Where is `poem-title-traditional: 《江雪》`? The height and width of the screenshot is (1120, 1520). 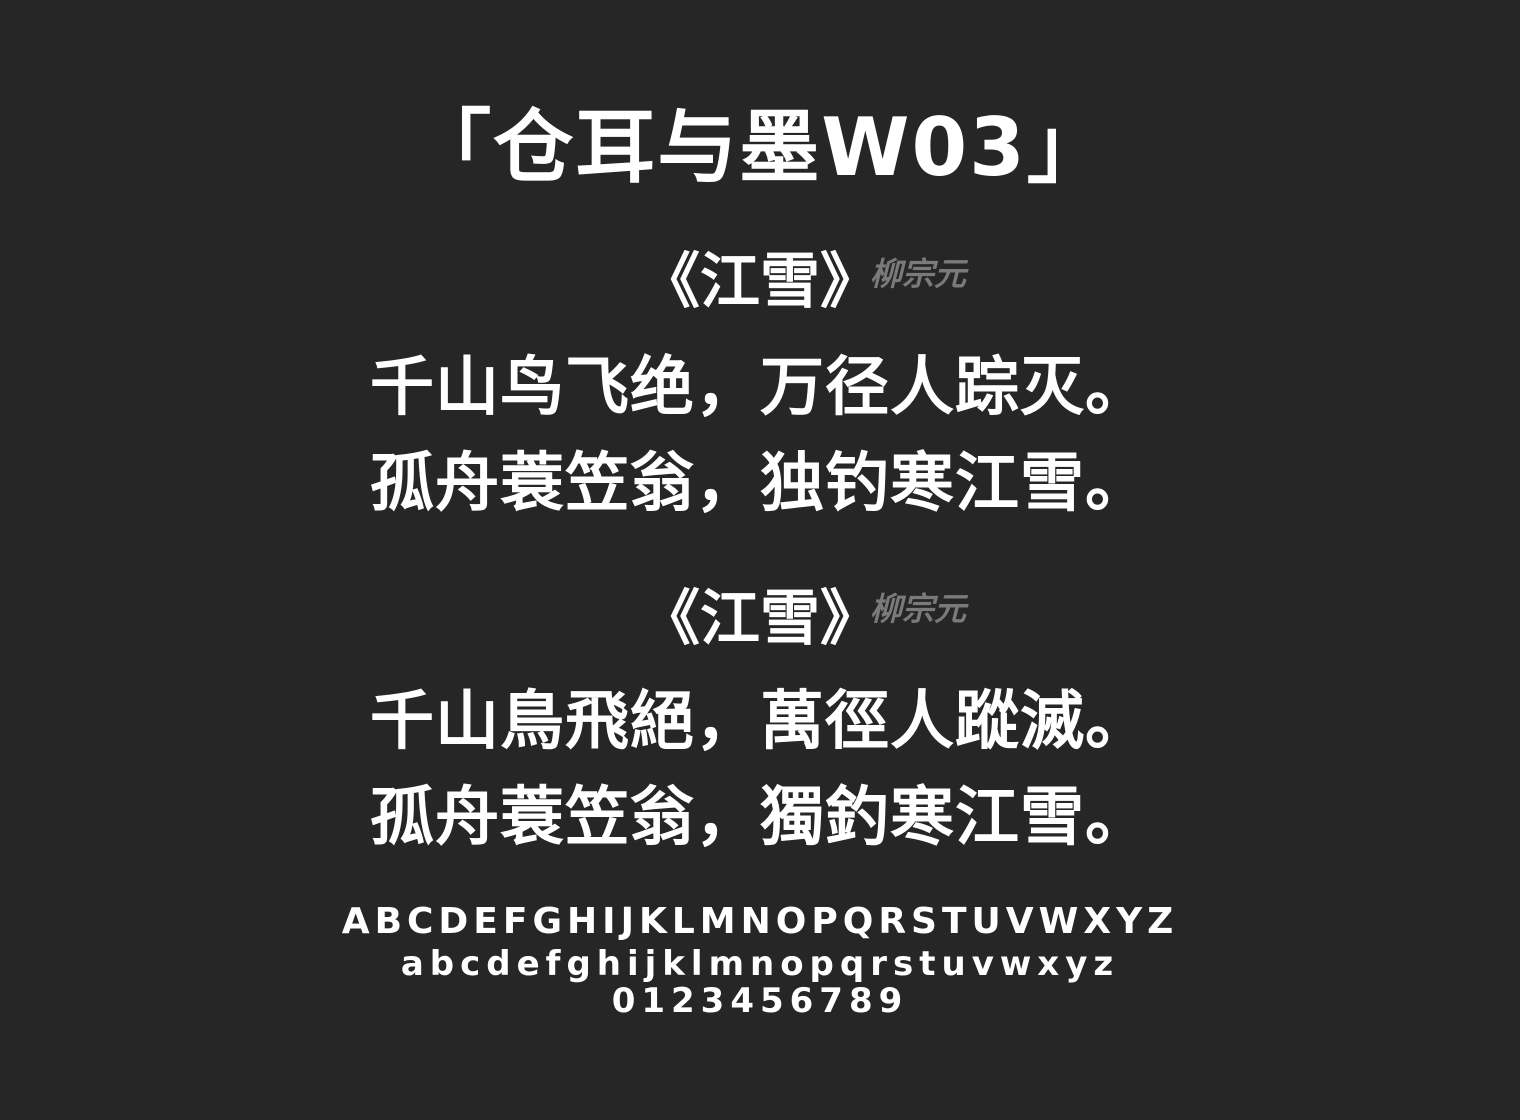 poem-title-traditional: 《江雪》 is located at coordinates (760, 619).